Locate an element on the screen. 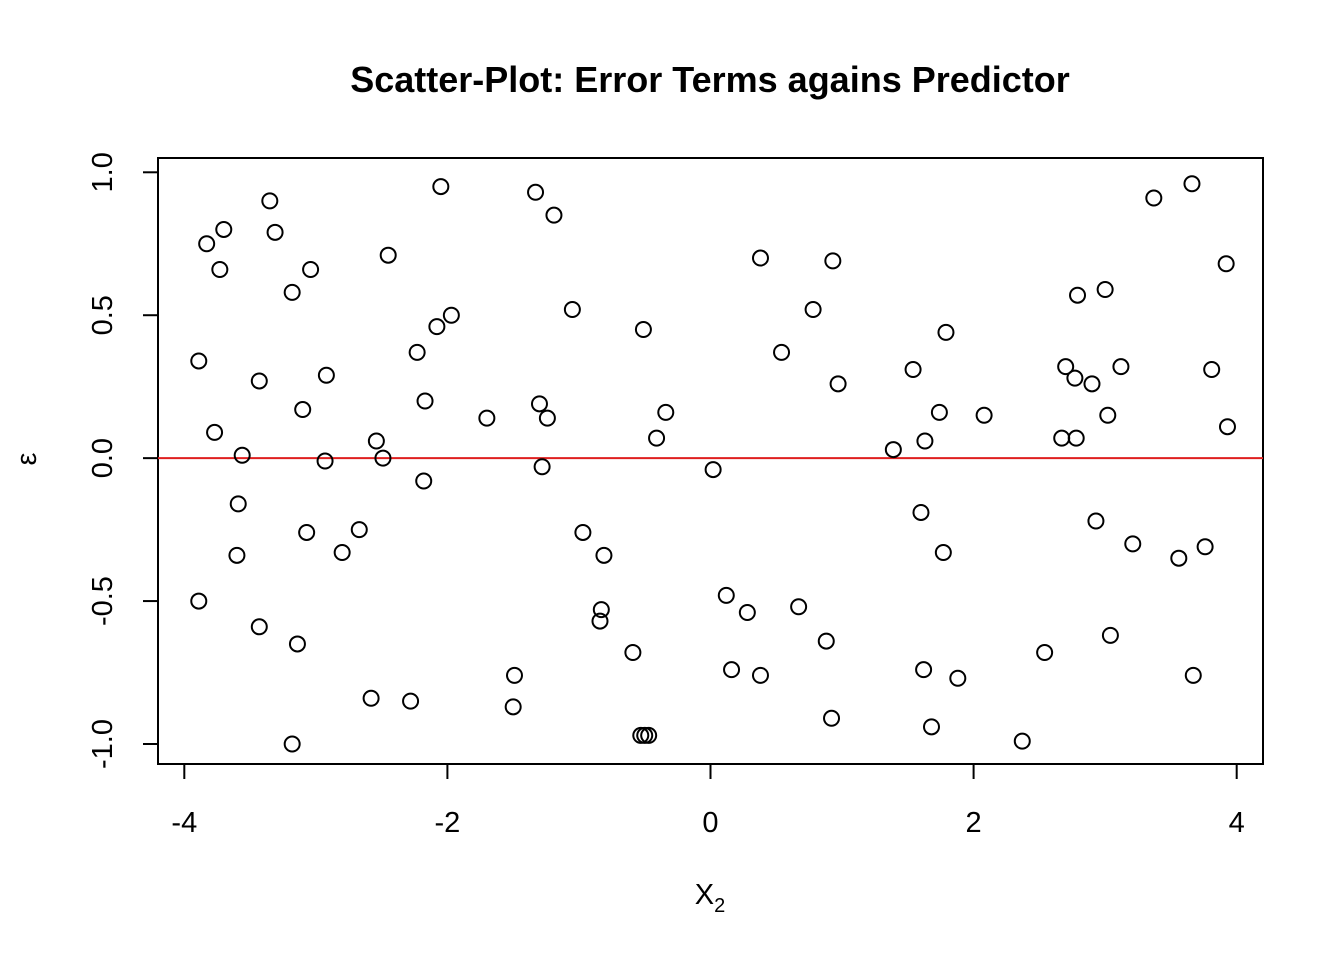 This screenshot has width=1344, height=960. y-tick-label: 0.5 is located at coordinates (103, 315).